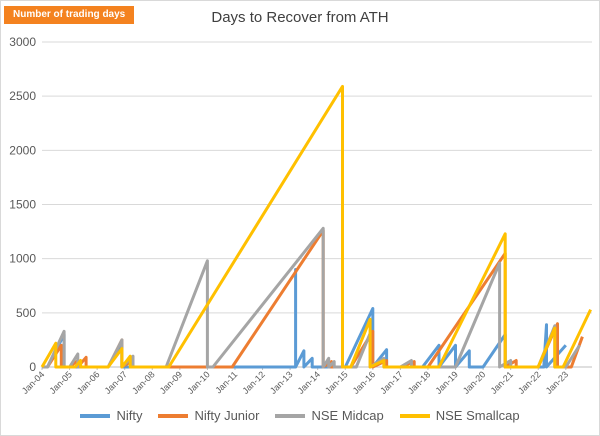 The height and width of the screenshot is (436, 600). Describe the element at coordinates (309, 382) in the screenshot. I see `x-tick-label: Jan-14` at that location.